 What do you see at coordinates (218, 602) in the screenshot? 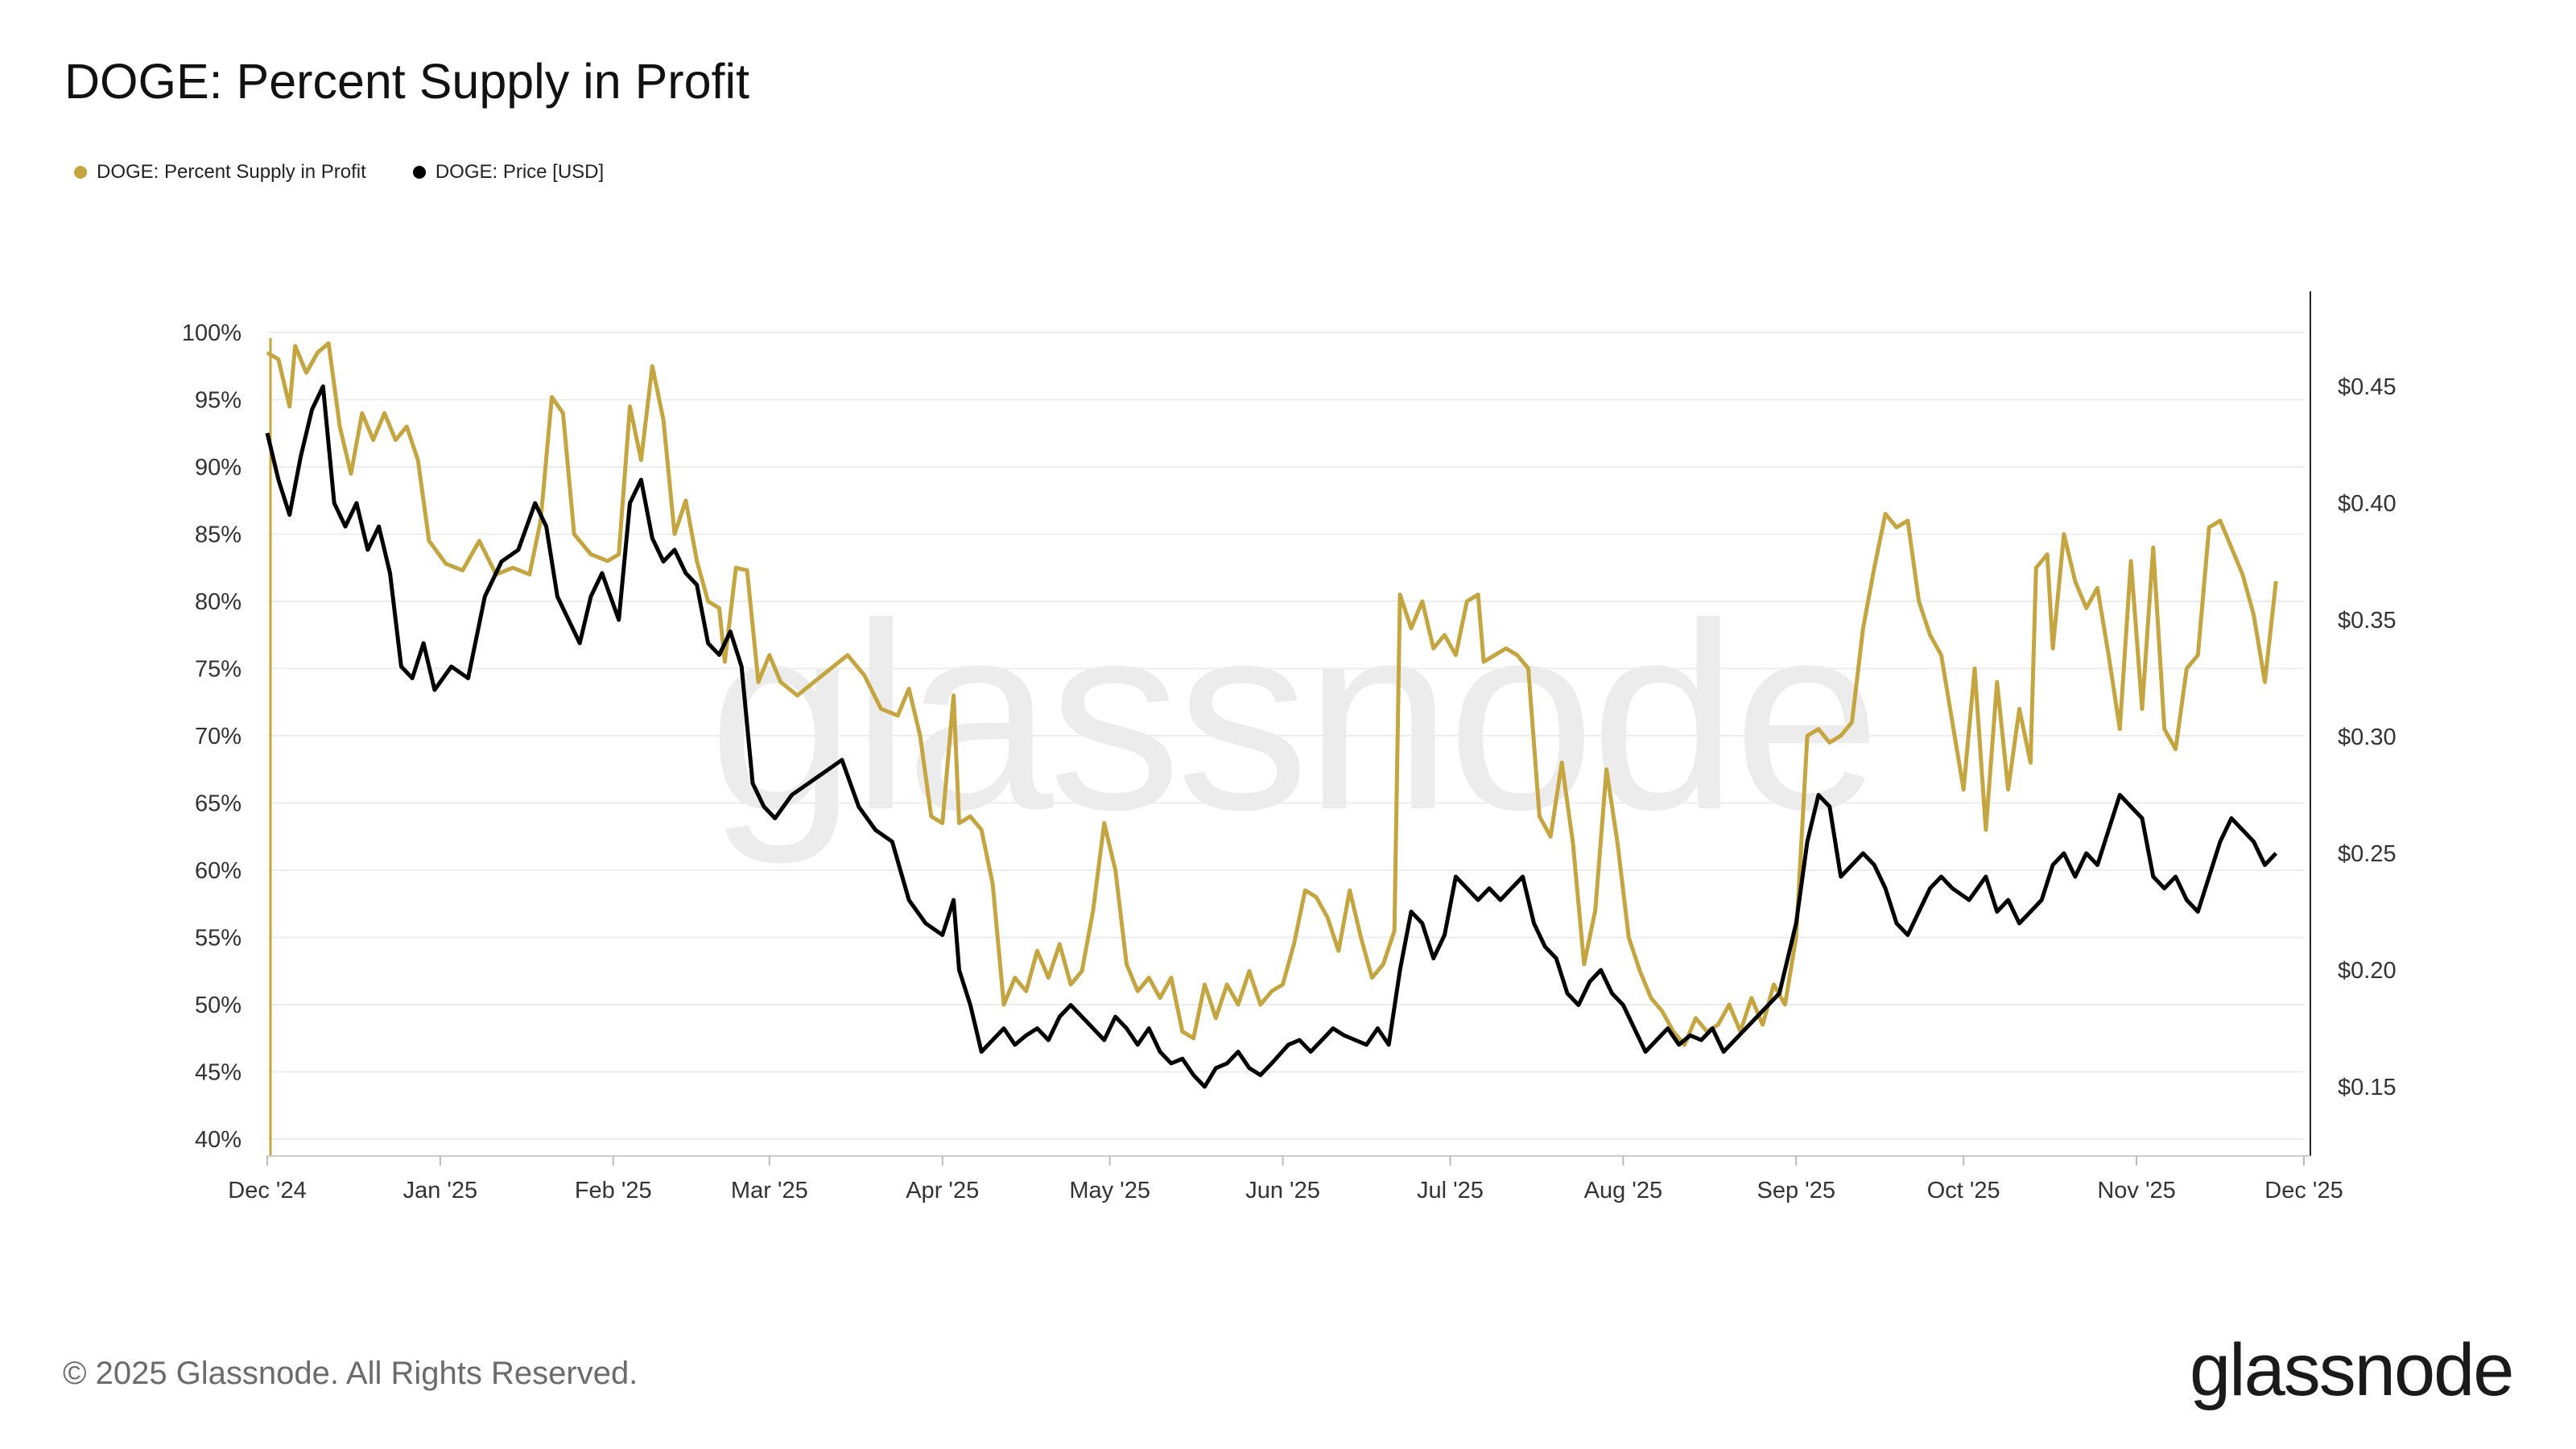
I see `y-left-tick-label: 80%` at bounding box center [218, 602].